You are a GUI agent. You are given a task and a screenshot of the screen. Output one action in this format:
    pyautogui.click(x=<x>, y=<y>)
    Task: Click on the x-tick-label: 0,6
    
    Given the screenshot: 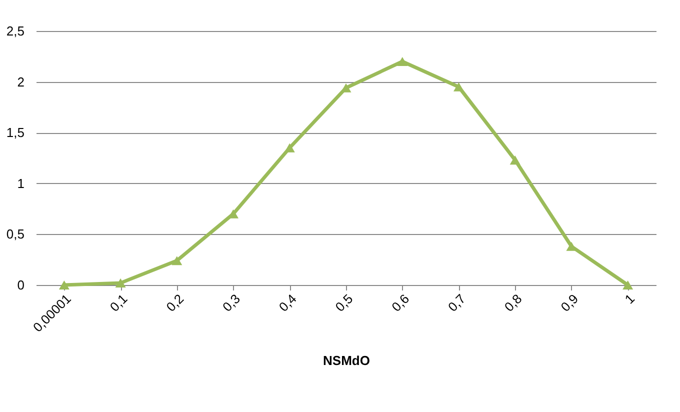 What is the action you would take?
    pyautogui.click(x=400, y=302)
    